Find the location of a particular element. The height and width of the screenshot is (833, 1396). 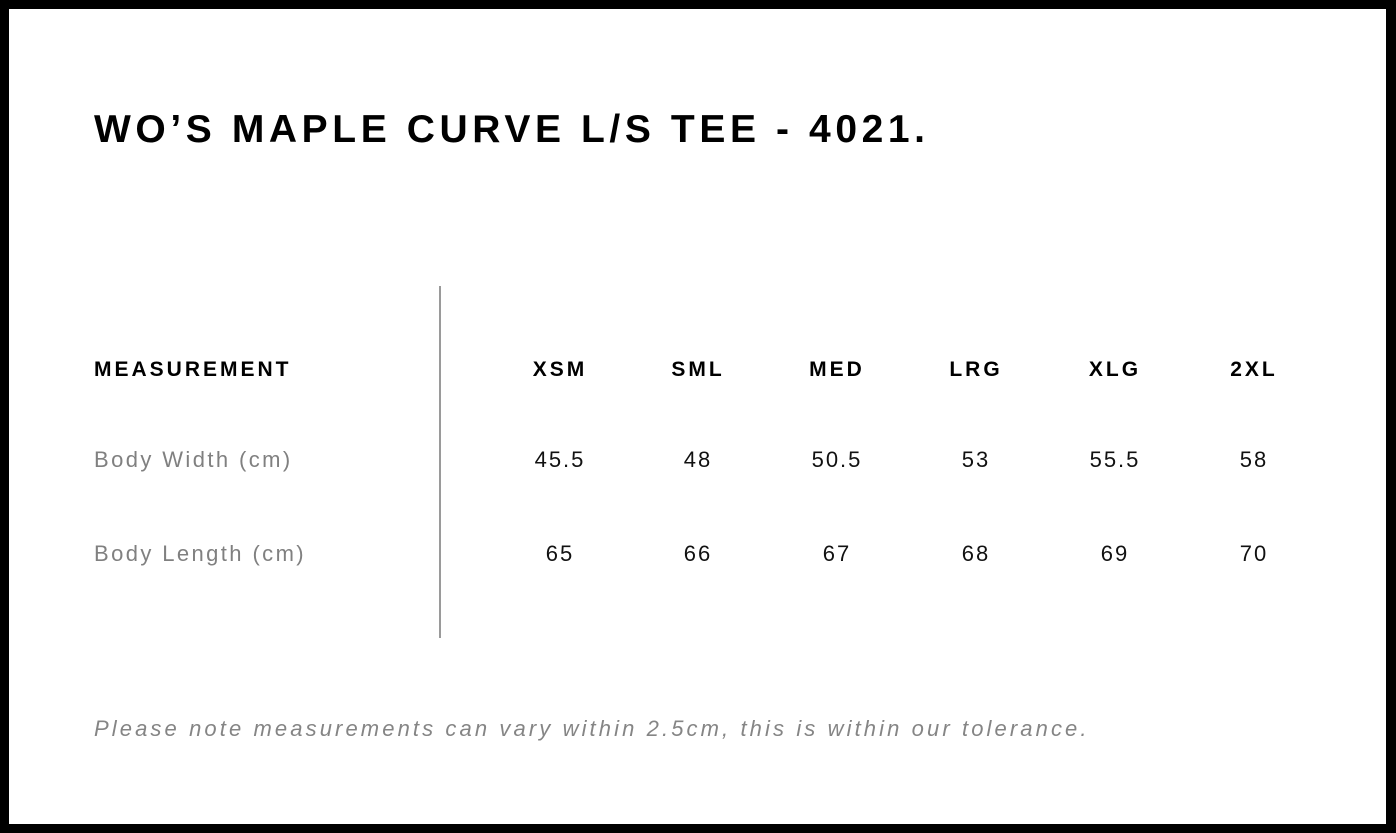

table-cell: 48 is located at coordinates (698, 459).